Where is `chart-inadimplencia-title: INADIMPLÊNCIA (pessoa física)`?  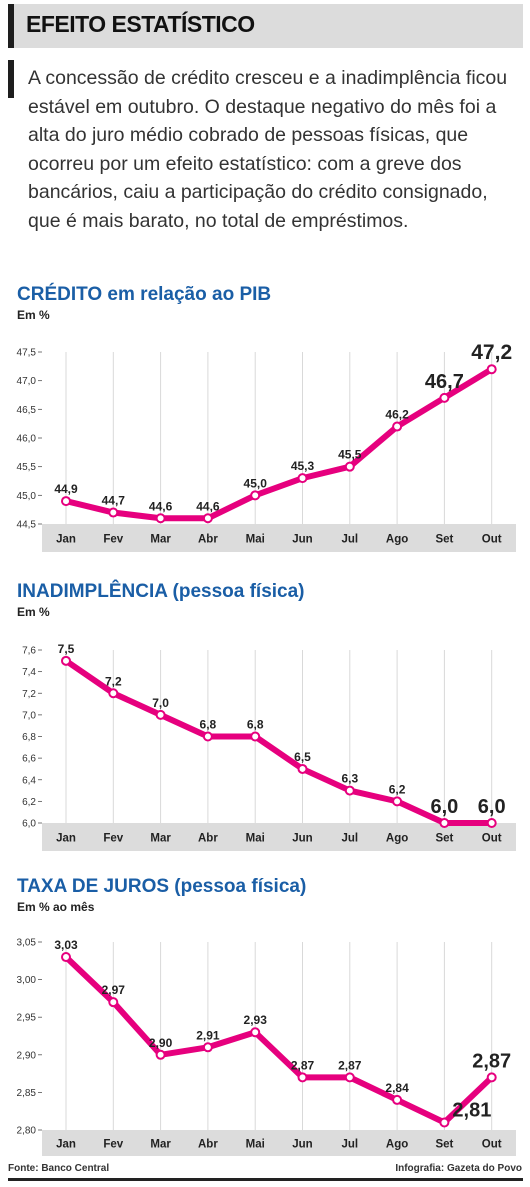
chart-inadimplencia-title: INADIMPLÊNCIA (pessoa física) is located at coordinates (161, 591).